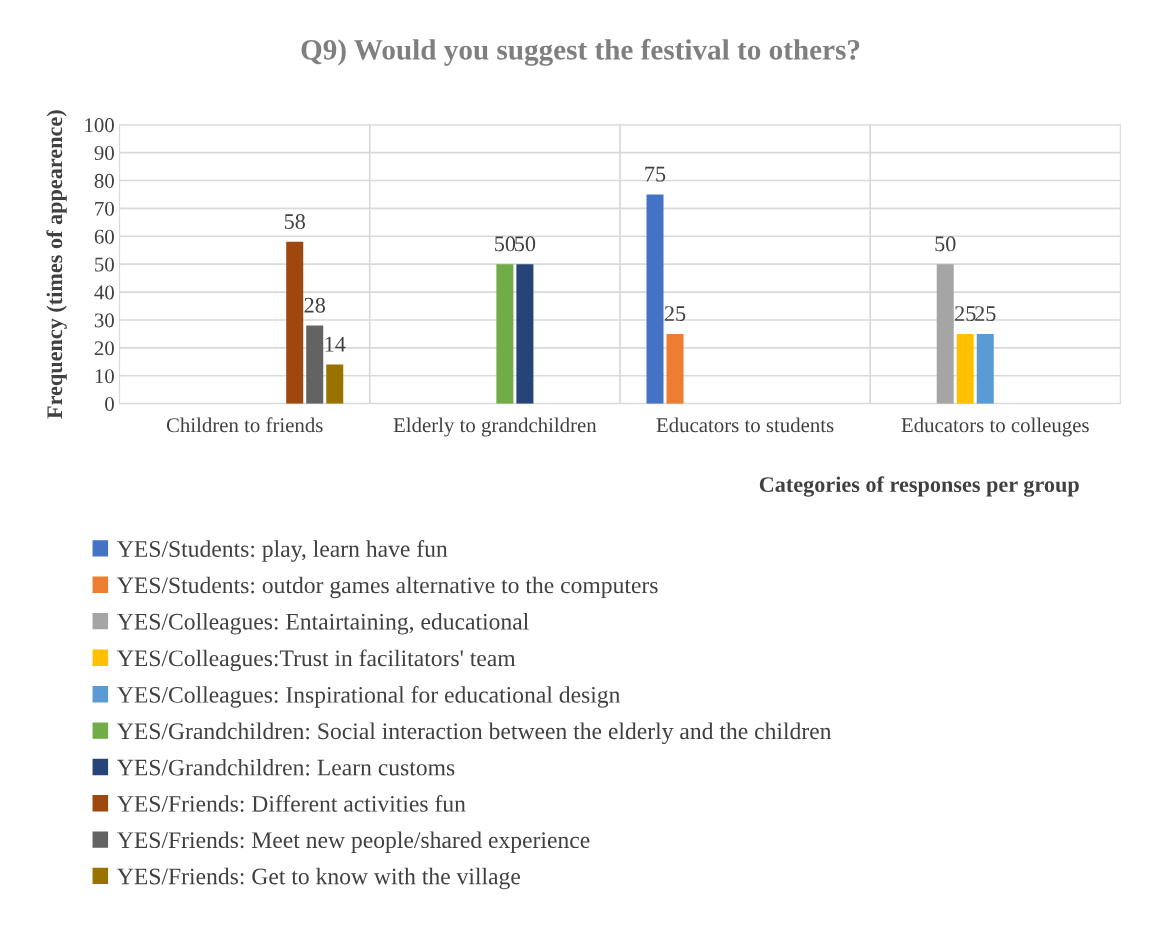 This screenshot has height=952, width=1161. What do you see at coordinates (104, 153) in the screenshot?
I see `y-tick-label: 90` at bounding box center [104, 153].